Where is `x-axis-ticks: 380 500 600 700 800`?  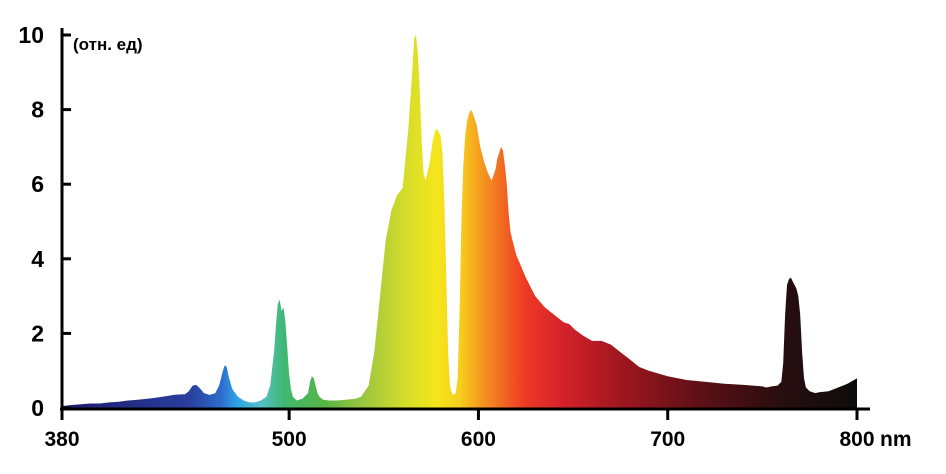
x-axis-ticks: 380 500 600 700 800 is located at coordinates (459, 430).